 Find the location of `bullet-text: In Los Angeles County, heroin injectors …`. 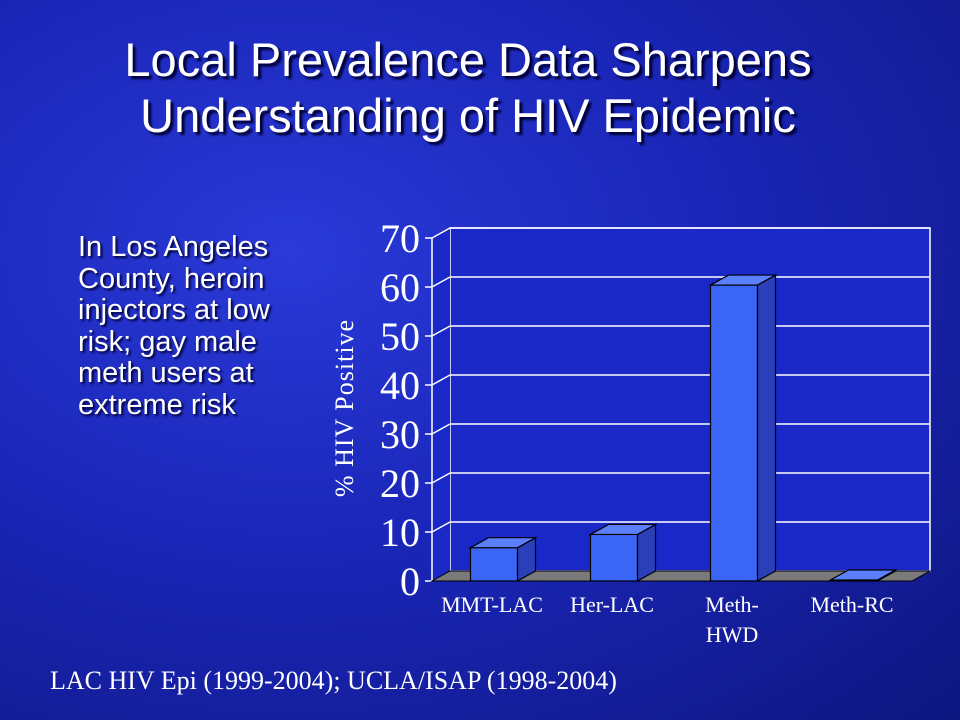

bullet-text: In Los Angeles County, heroin injectors … is located at coordinates (174, 326).